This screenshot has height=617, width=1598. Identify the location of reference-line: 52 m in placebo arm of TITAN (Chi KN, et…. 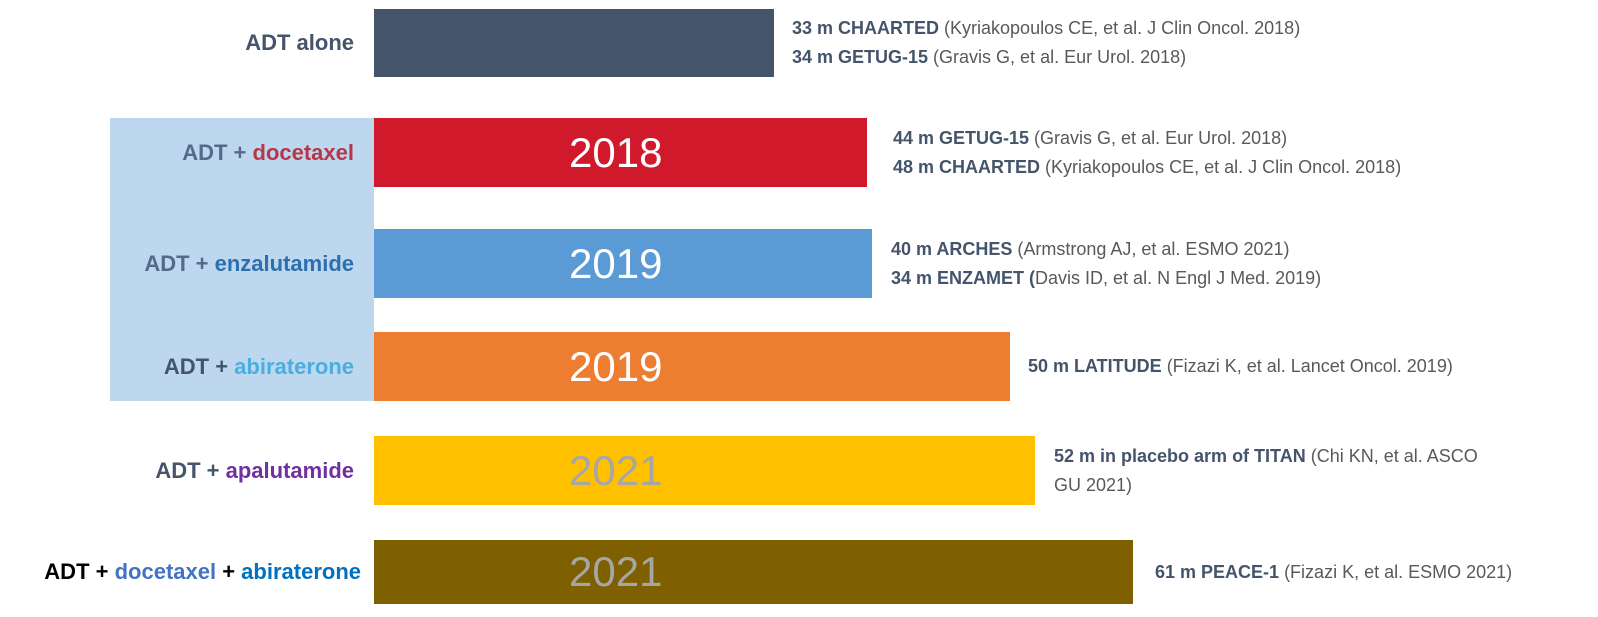
(1274, 471).